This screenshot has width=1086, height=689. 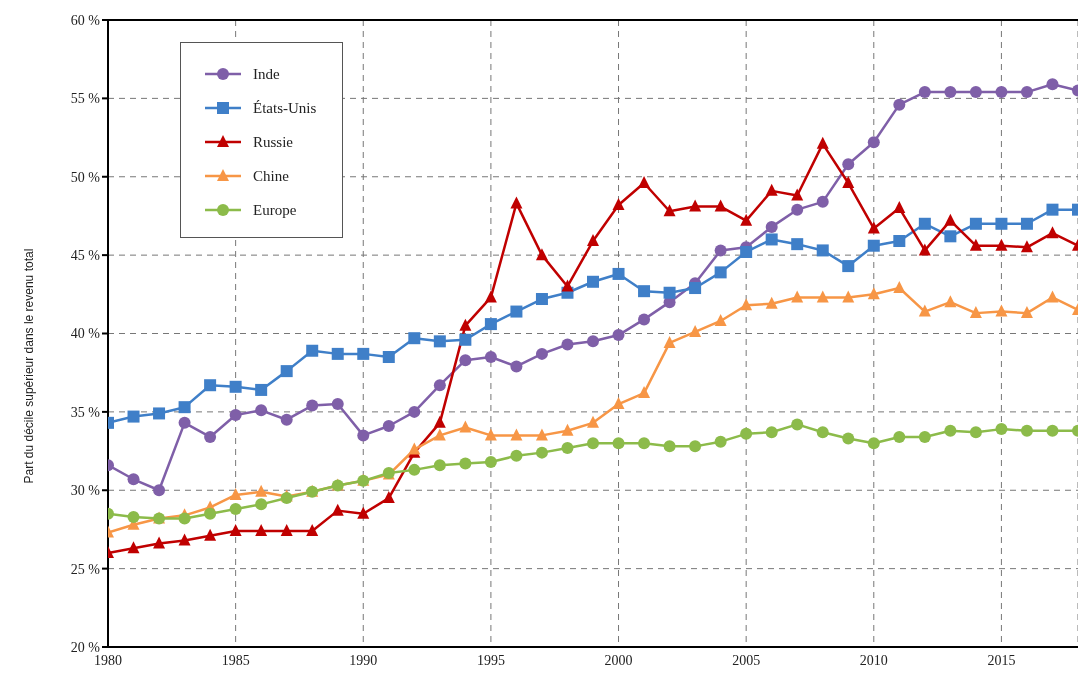 I want to click on y-tick-label: 40 %, so click(x=85, y=334).